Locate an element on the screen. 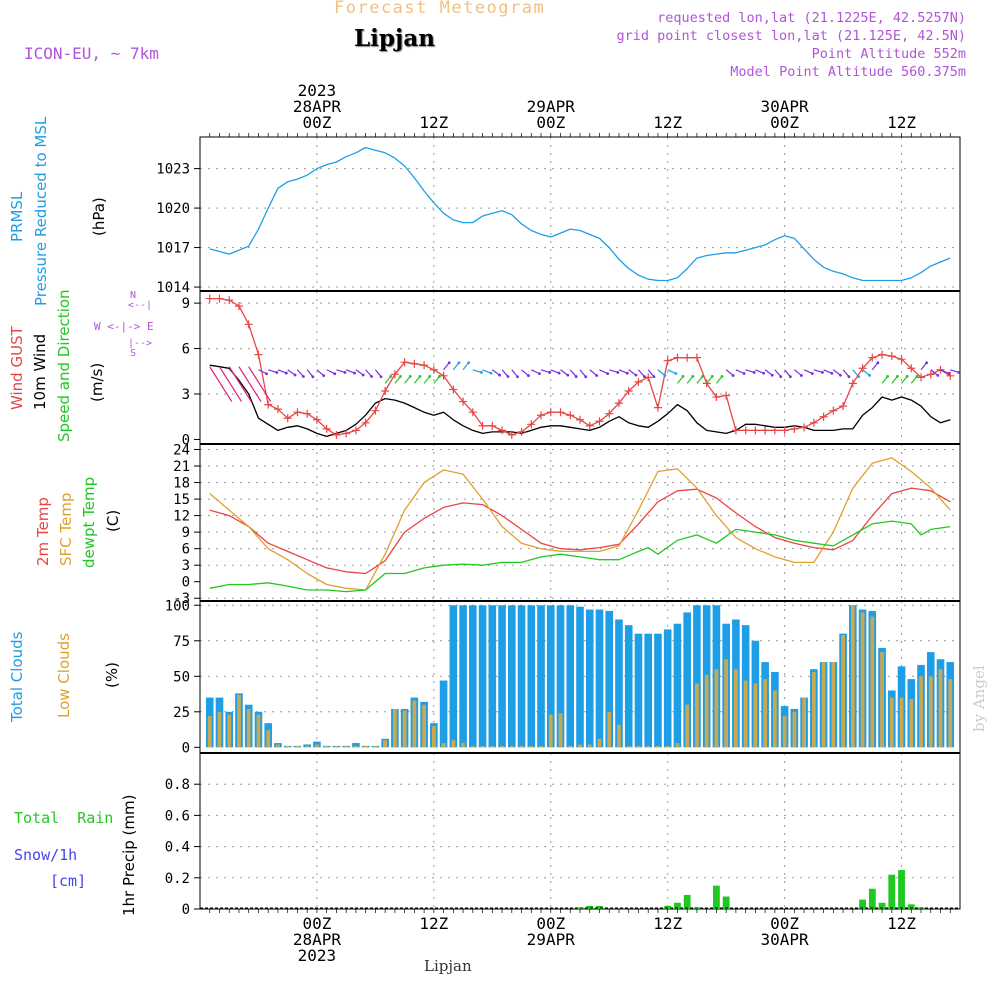 The image size is (1000, 1000). footer-location: Lipjan is located at coordinates (448, 966).